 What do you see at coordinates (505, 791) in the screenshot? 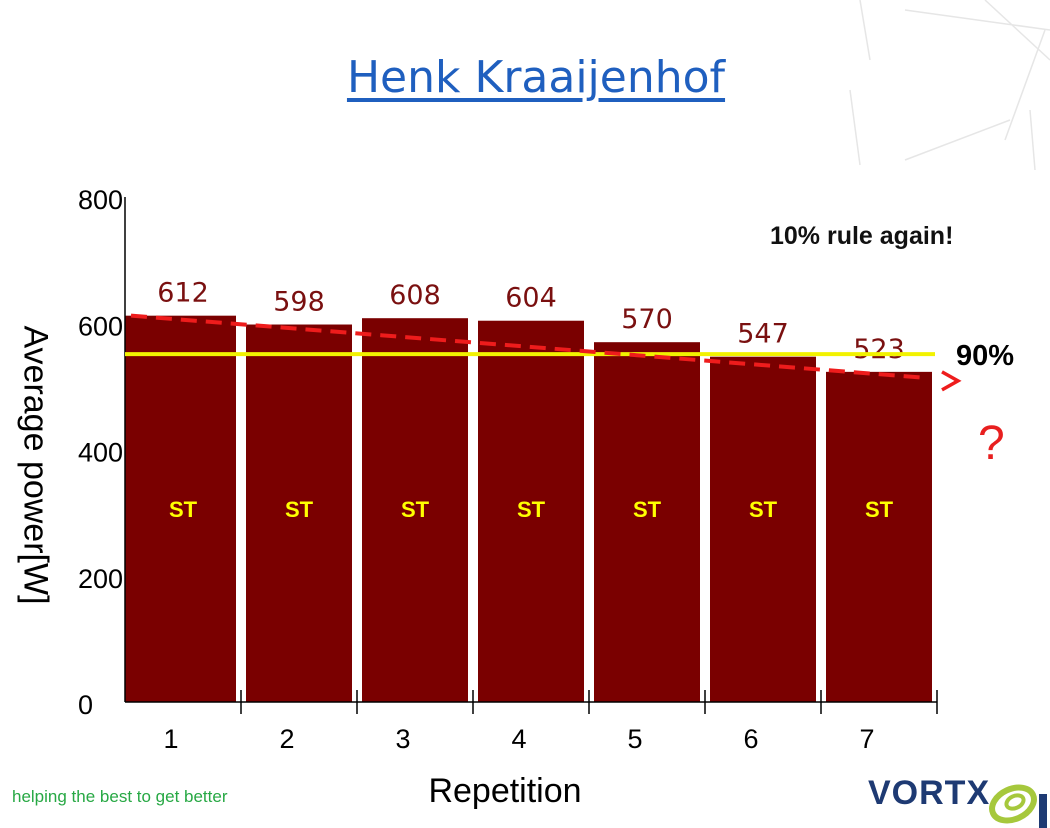
I see `x-axis-label: Repetition` at bounding box center [505, 791].